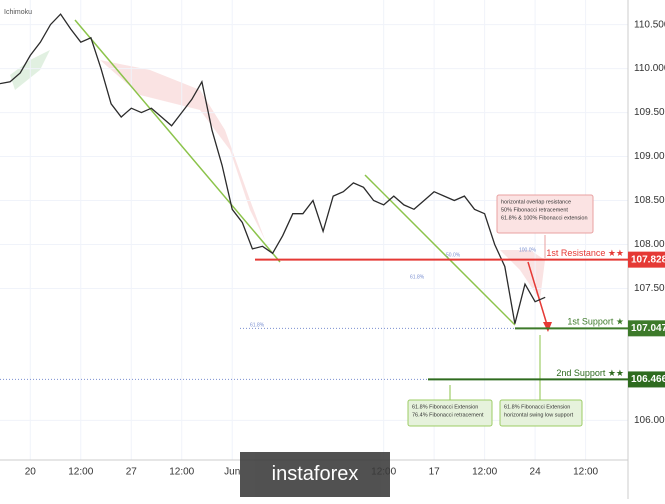 The height and width of the screenshot is (504, 665). What do you see at coordinates (595, 322) in the screenshot?
I see `level-label: 1st Support ★` at bounding box center [595, 322].